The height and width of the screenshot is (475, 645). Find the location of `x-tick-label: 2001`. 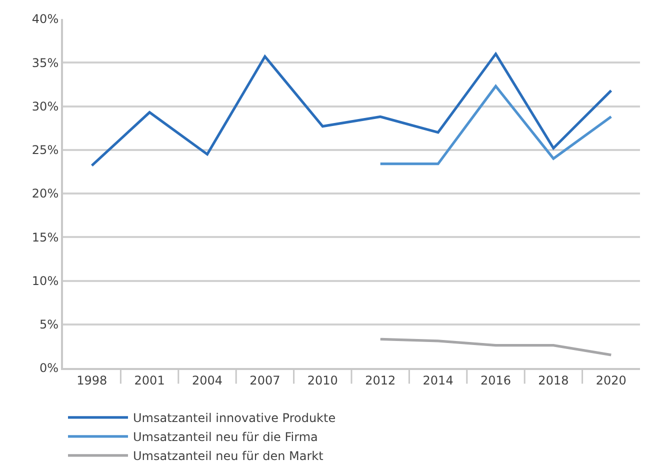

x-tick-label: 2001 is located at coordinates (149, 380).